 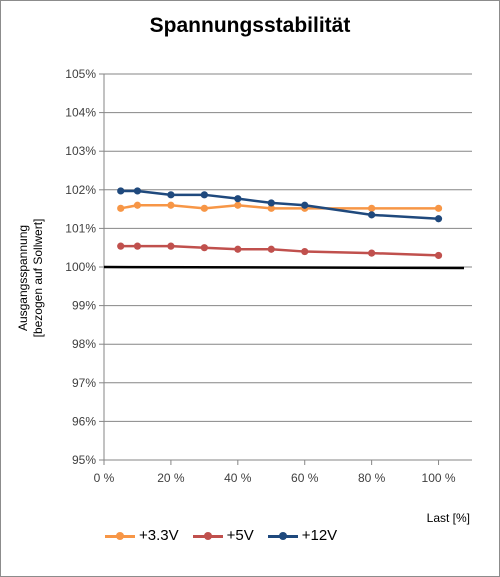 I want to click on x-tick-label: 20 %, so click(x=171, y=478).